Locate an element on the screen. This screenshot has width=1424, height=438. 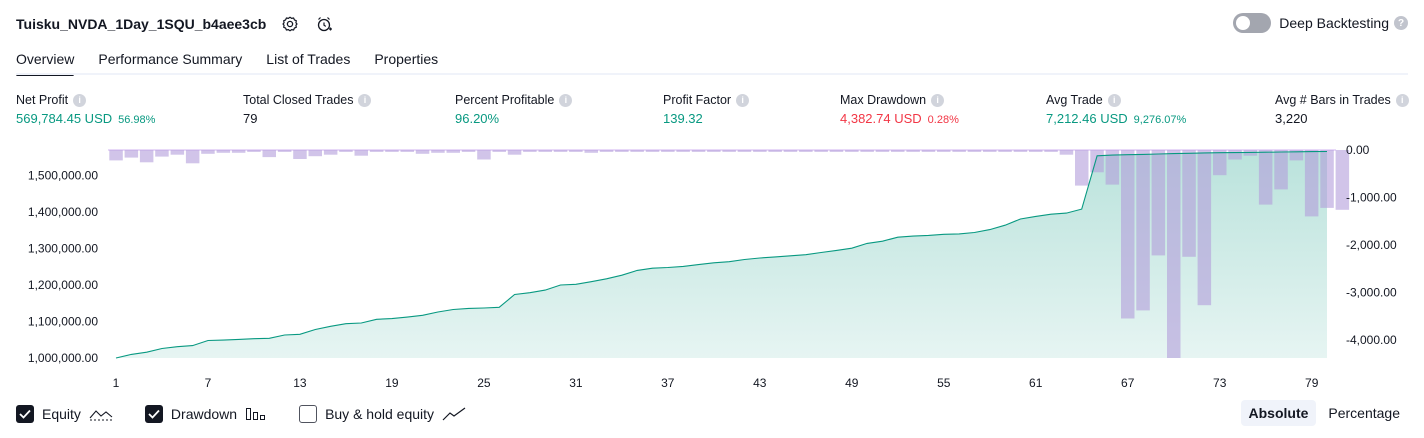
equity-checkbox is located at coordinates (25, 414).